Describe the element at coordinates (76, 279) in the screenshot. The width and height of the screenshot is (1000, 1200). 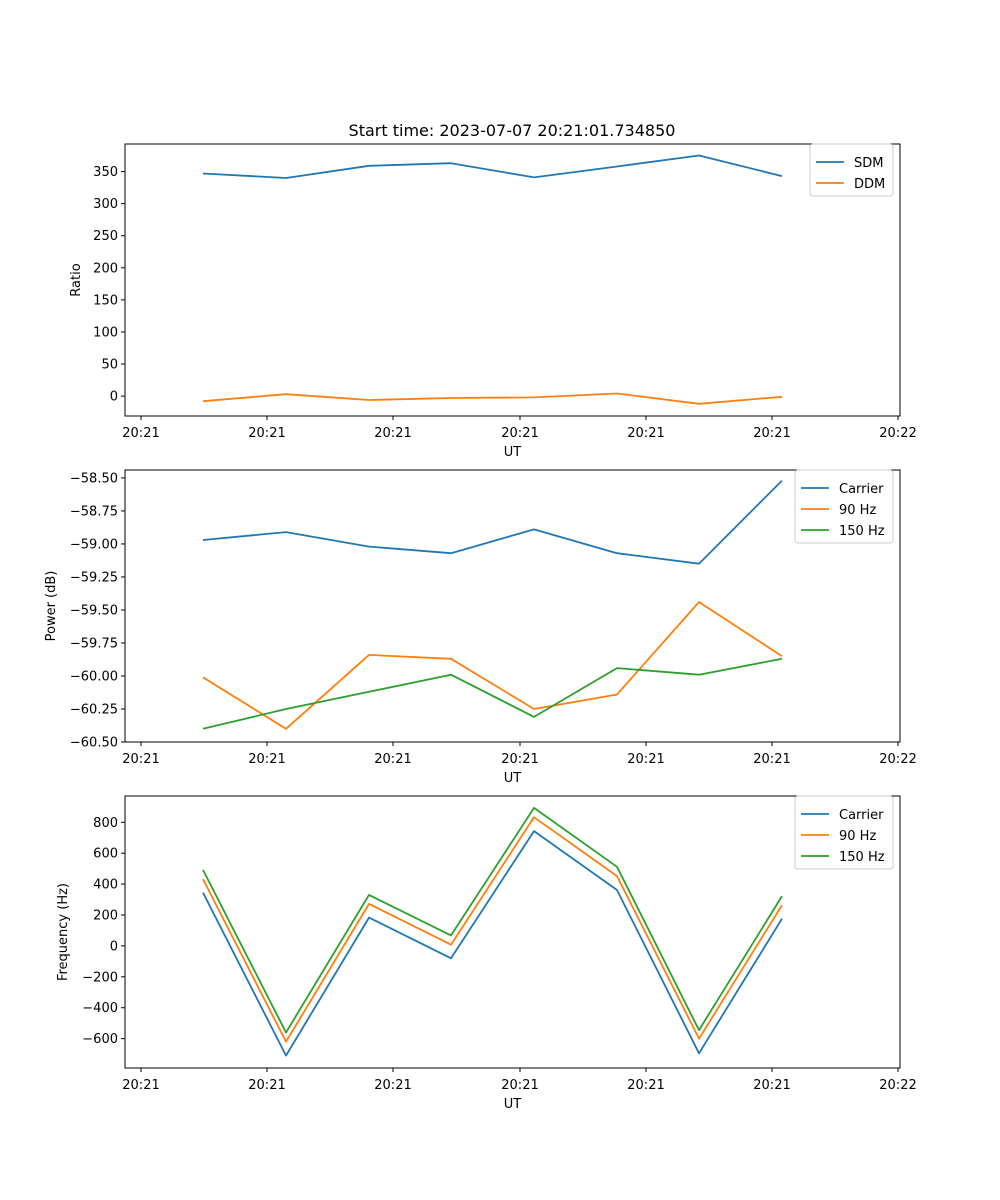
I see `y-axis-label: Ratio` at that location.